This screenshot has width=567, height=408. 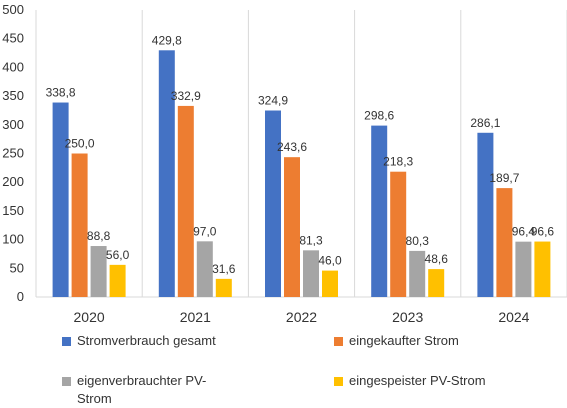 I want to click on y-tick-label: 100, so click(x=13, y=239).